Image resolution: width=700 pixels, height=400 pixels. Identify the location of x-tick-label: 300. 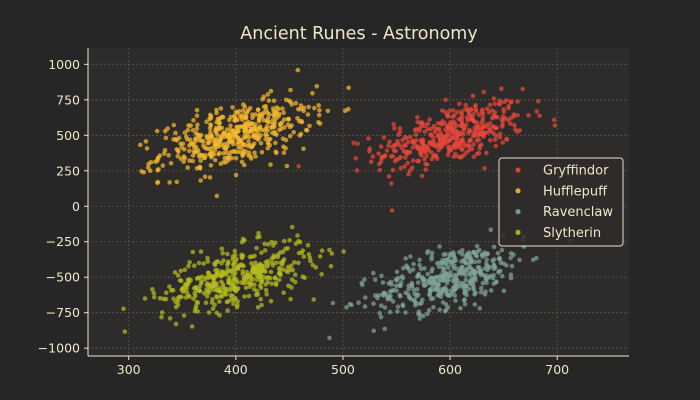
(129, 369).